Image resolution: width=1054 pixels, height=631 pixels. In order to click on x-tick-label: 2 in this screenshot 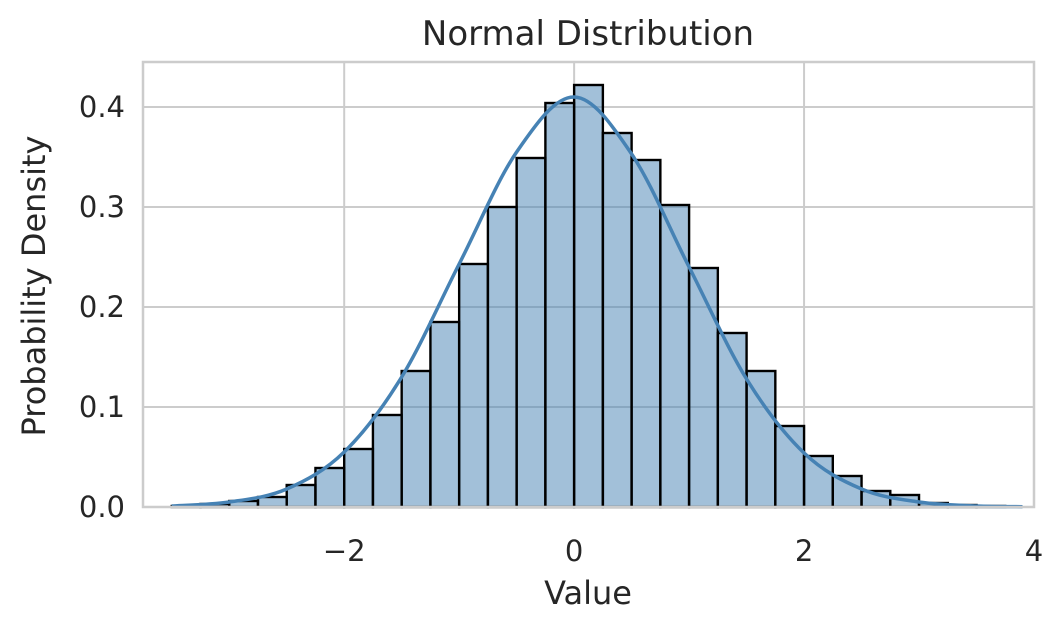, I will do `click(804, 551)`.